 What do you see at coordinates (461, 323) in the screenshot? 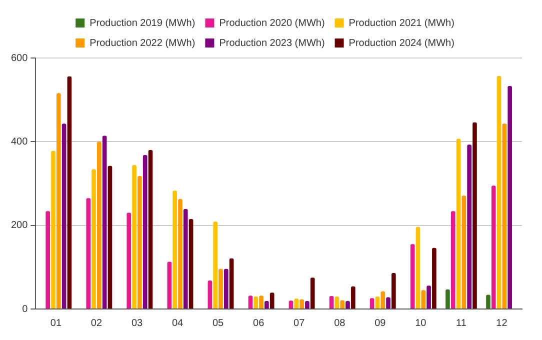
I see `x-tick-label: 11` at bounding box center [461, 323].